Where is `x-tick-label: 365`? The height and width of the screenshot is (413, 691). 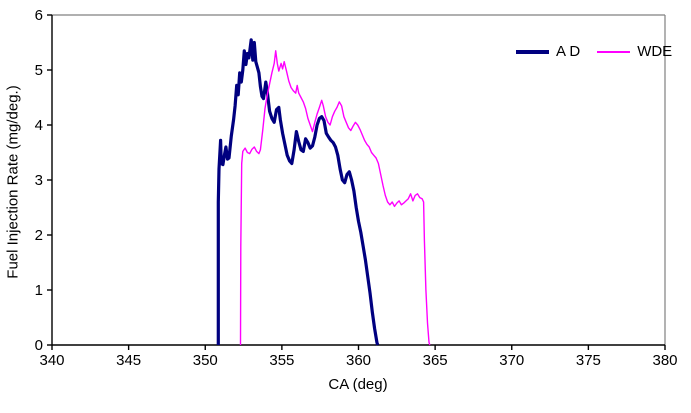 x-tick-label: 365 is located at coordinates (435, 360).